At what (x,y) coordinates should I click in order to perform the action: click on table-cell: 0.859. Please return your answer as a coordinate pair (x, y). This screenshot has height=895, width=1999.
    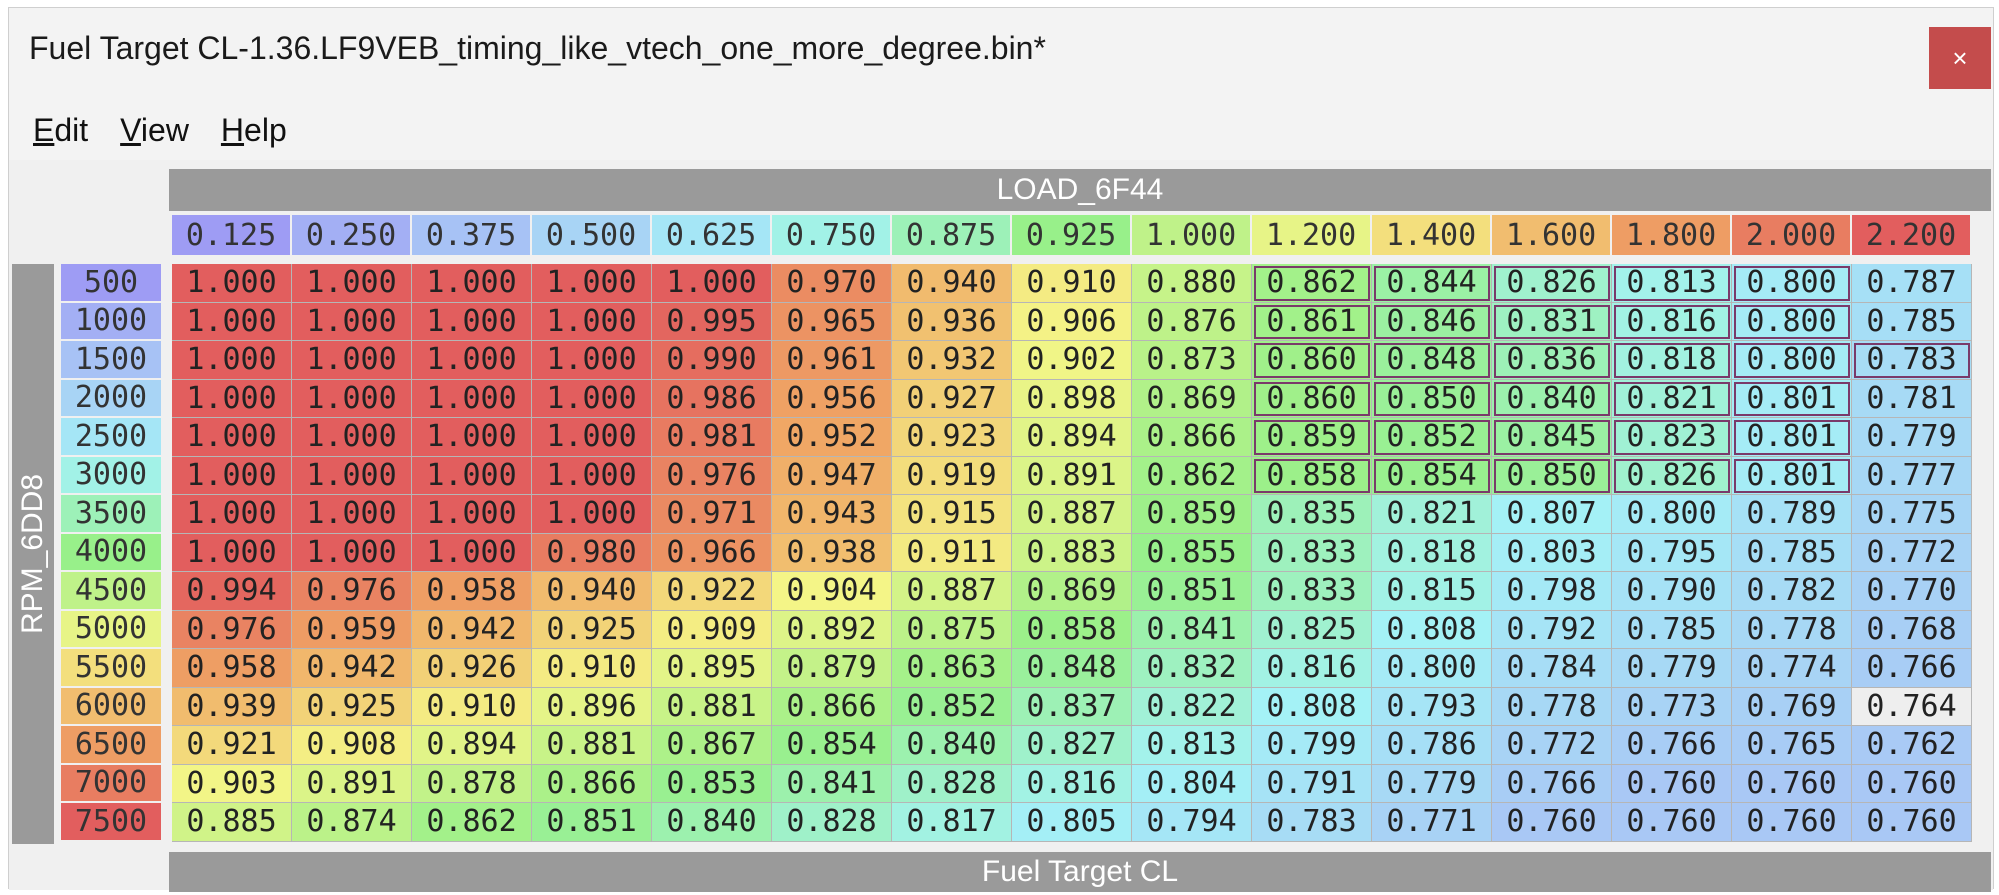
    Looking at the image, I should click on (1312, 437).